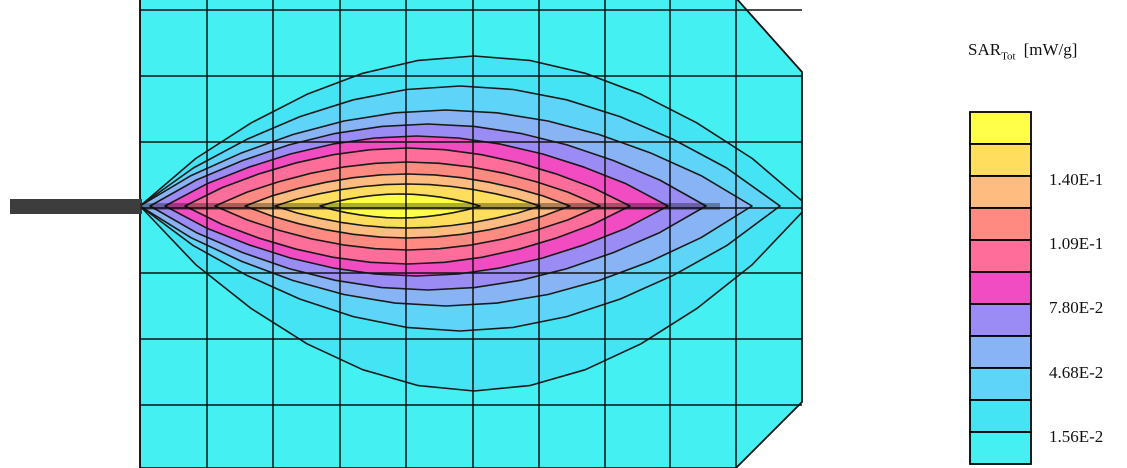 The height and width of the screenshot is (468, 1127). What do you see at coordinates (1076, 436) in the screenshot?
I see `legend-tick-label: 1.56E-2` at bounding box center [1076, 436].